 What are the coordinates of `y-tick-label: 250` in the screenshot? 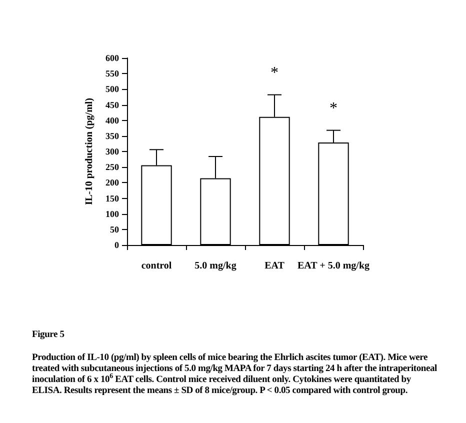 It's located at (113, 167).